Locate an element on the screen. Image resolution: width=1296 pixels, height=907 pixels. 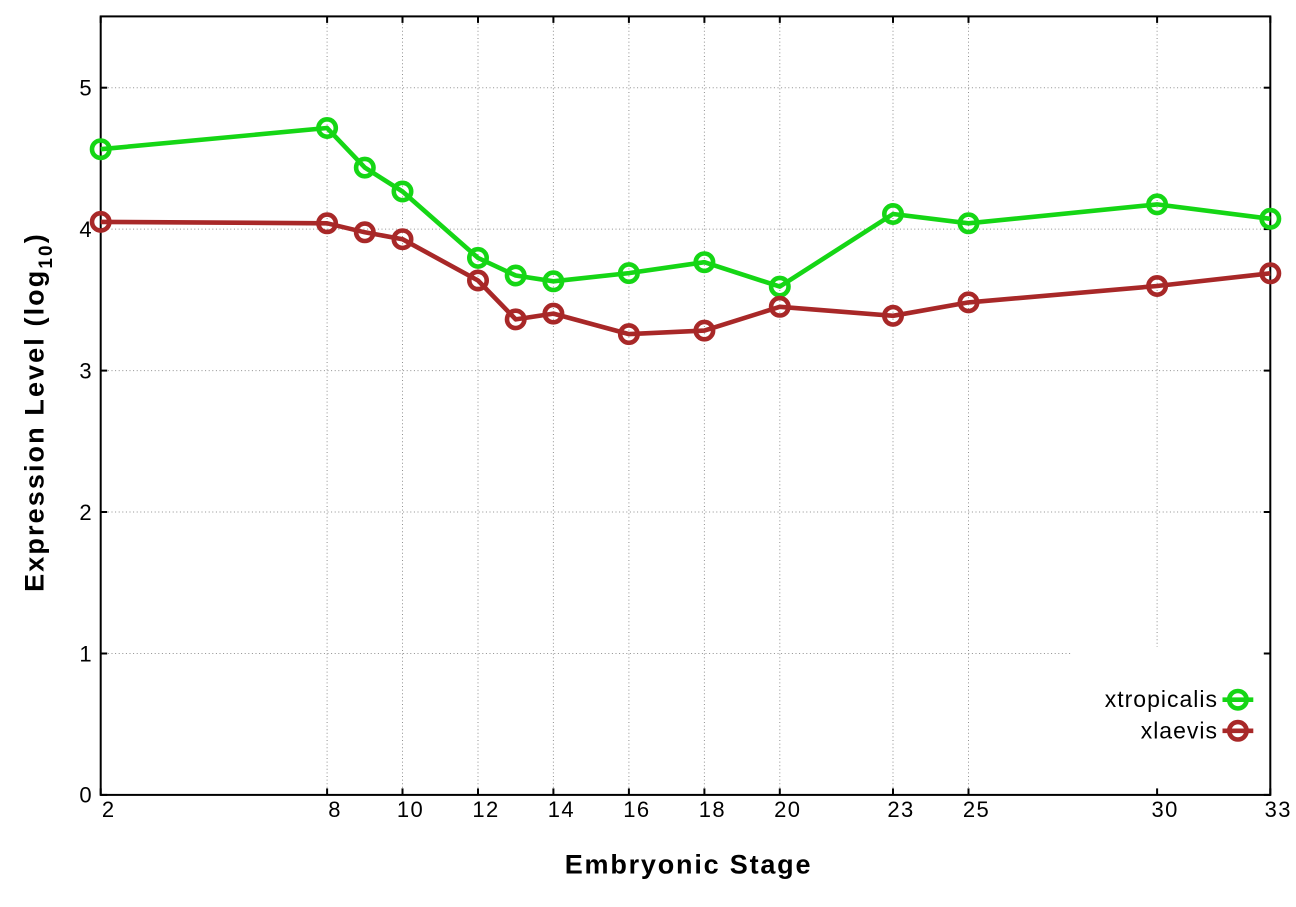
svg-text: 8 is located at coordinates (335, 809).